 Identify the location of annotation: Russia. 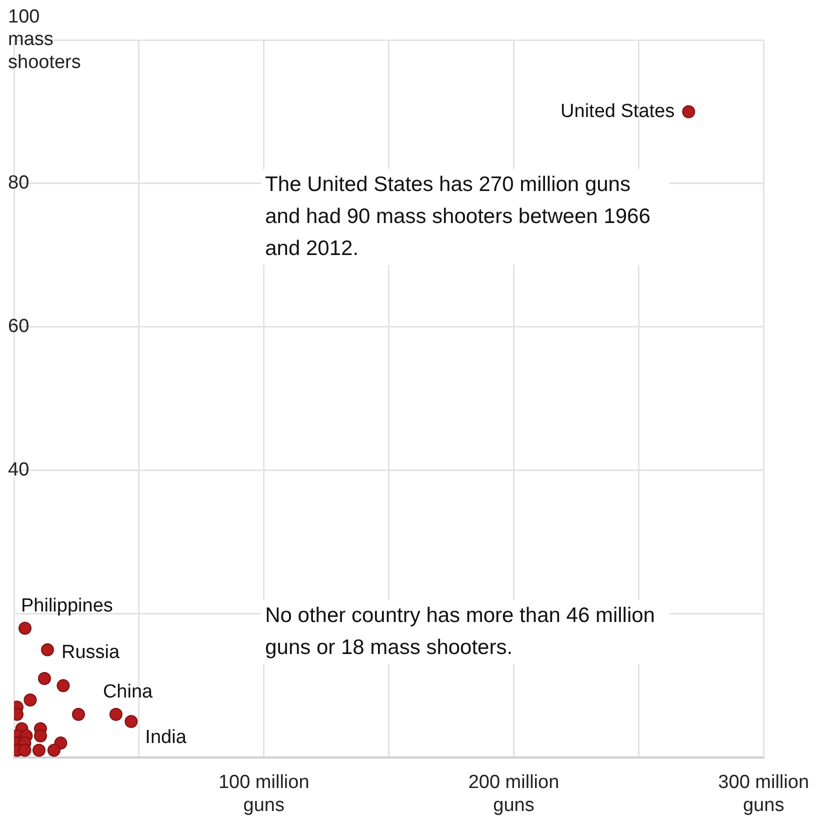
(90, 653).